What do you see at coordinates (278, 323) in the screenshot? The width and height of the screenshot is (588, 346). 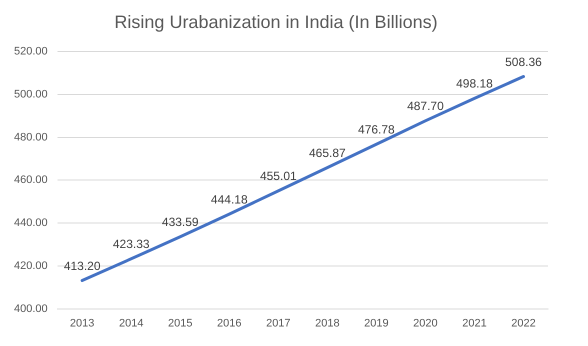 I see `x-tick-label: 2017` at bounding box center [278, 323].